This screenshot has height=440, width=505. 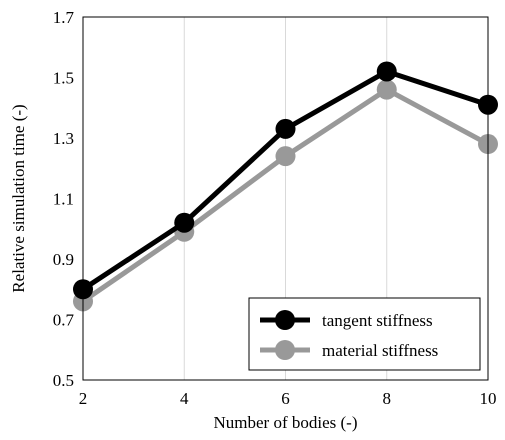 What do you see at coordinates (387, 398) in the screenshot?
I see `x-tick-label: 8` at bounding box center [387, 398].